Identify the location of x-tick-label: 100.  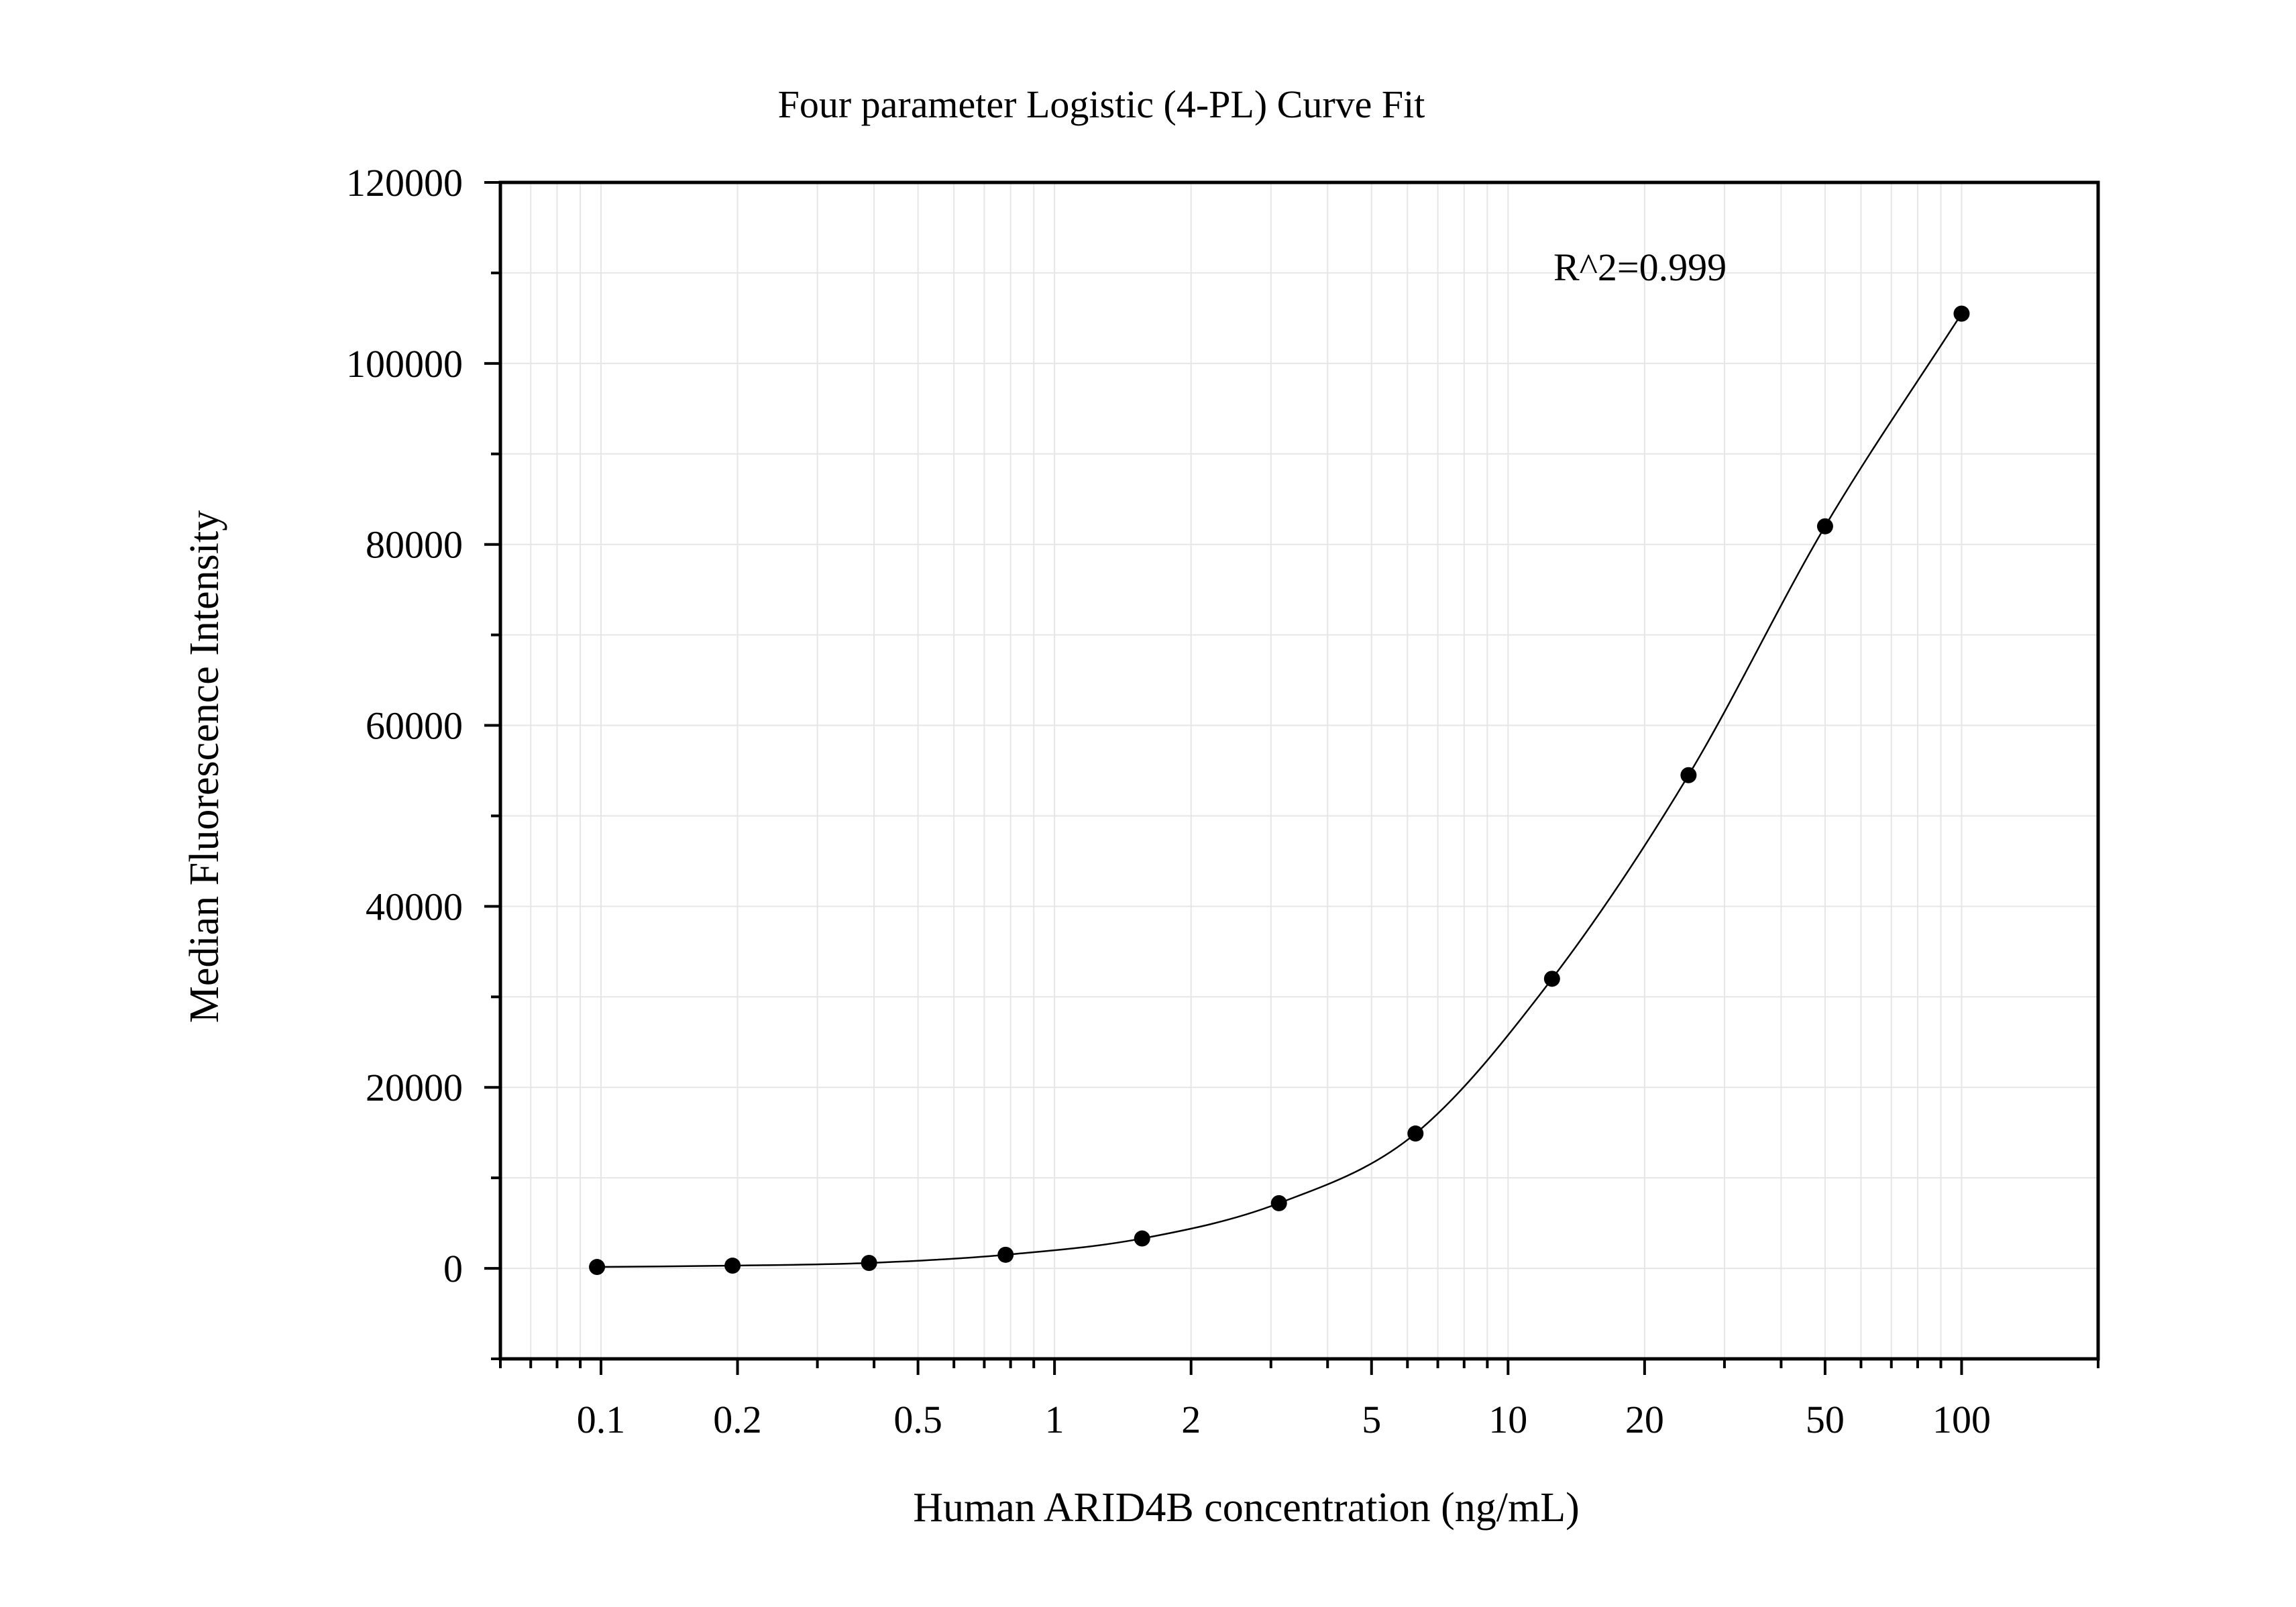
(1962, 1419).